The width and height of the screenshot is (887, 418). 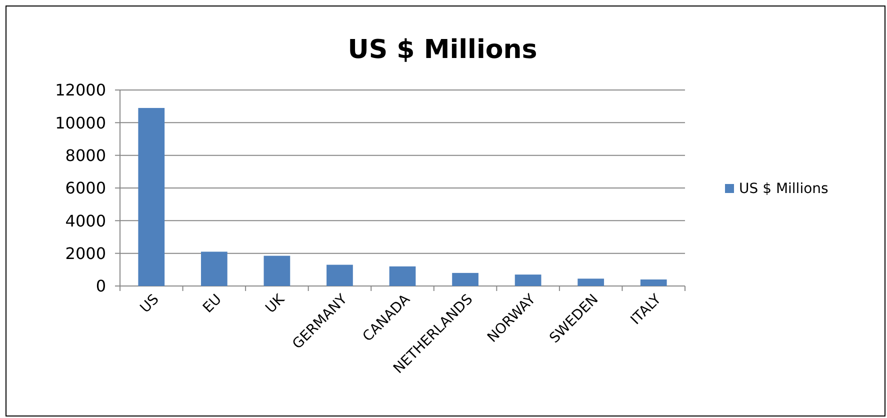 I want to click on x-tick-label: UK, so click(x=275, y=303).